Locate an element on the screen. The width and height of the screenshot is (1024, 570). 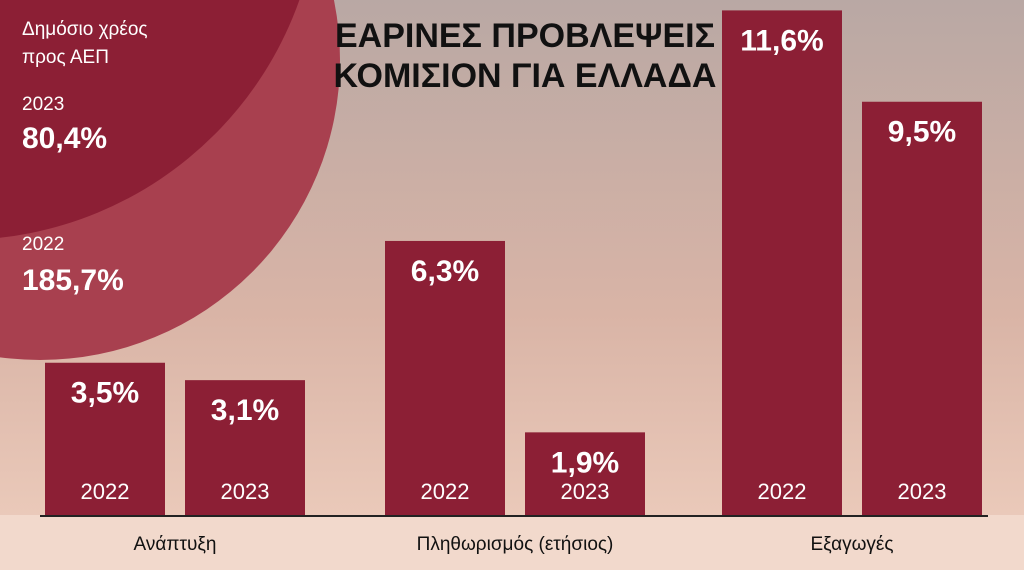
chart-title: ΕΑΡΙΝΕΣ ΠΡΟΒΛΕΨΕΙΣ is located at coordinates (525, 36).